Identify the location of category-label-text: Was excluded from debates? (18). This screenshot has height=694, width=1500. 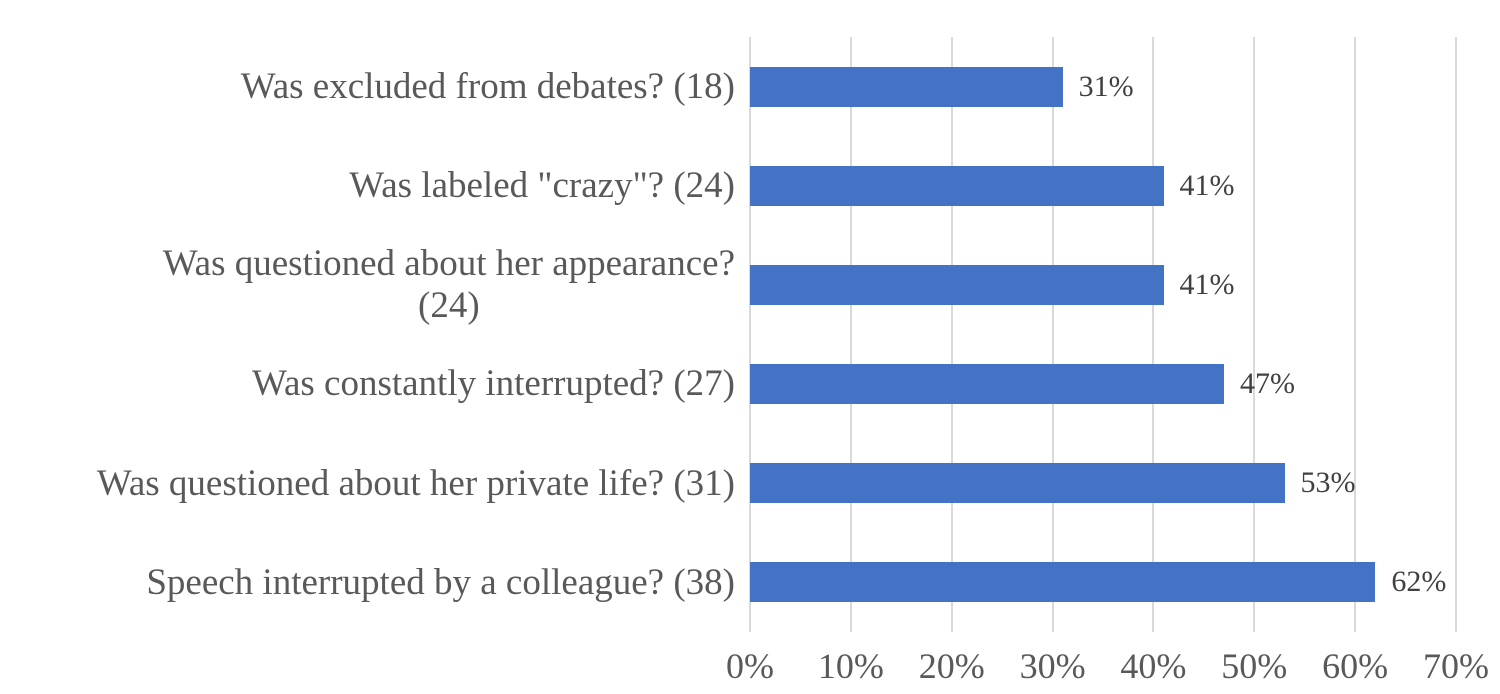
(487, 86).